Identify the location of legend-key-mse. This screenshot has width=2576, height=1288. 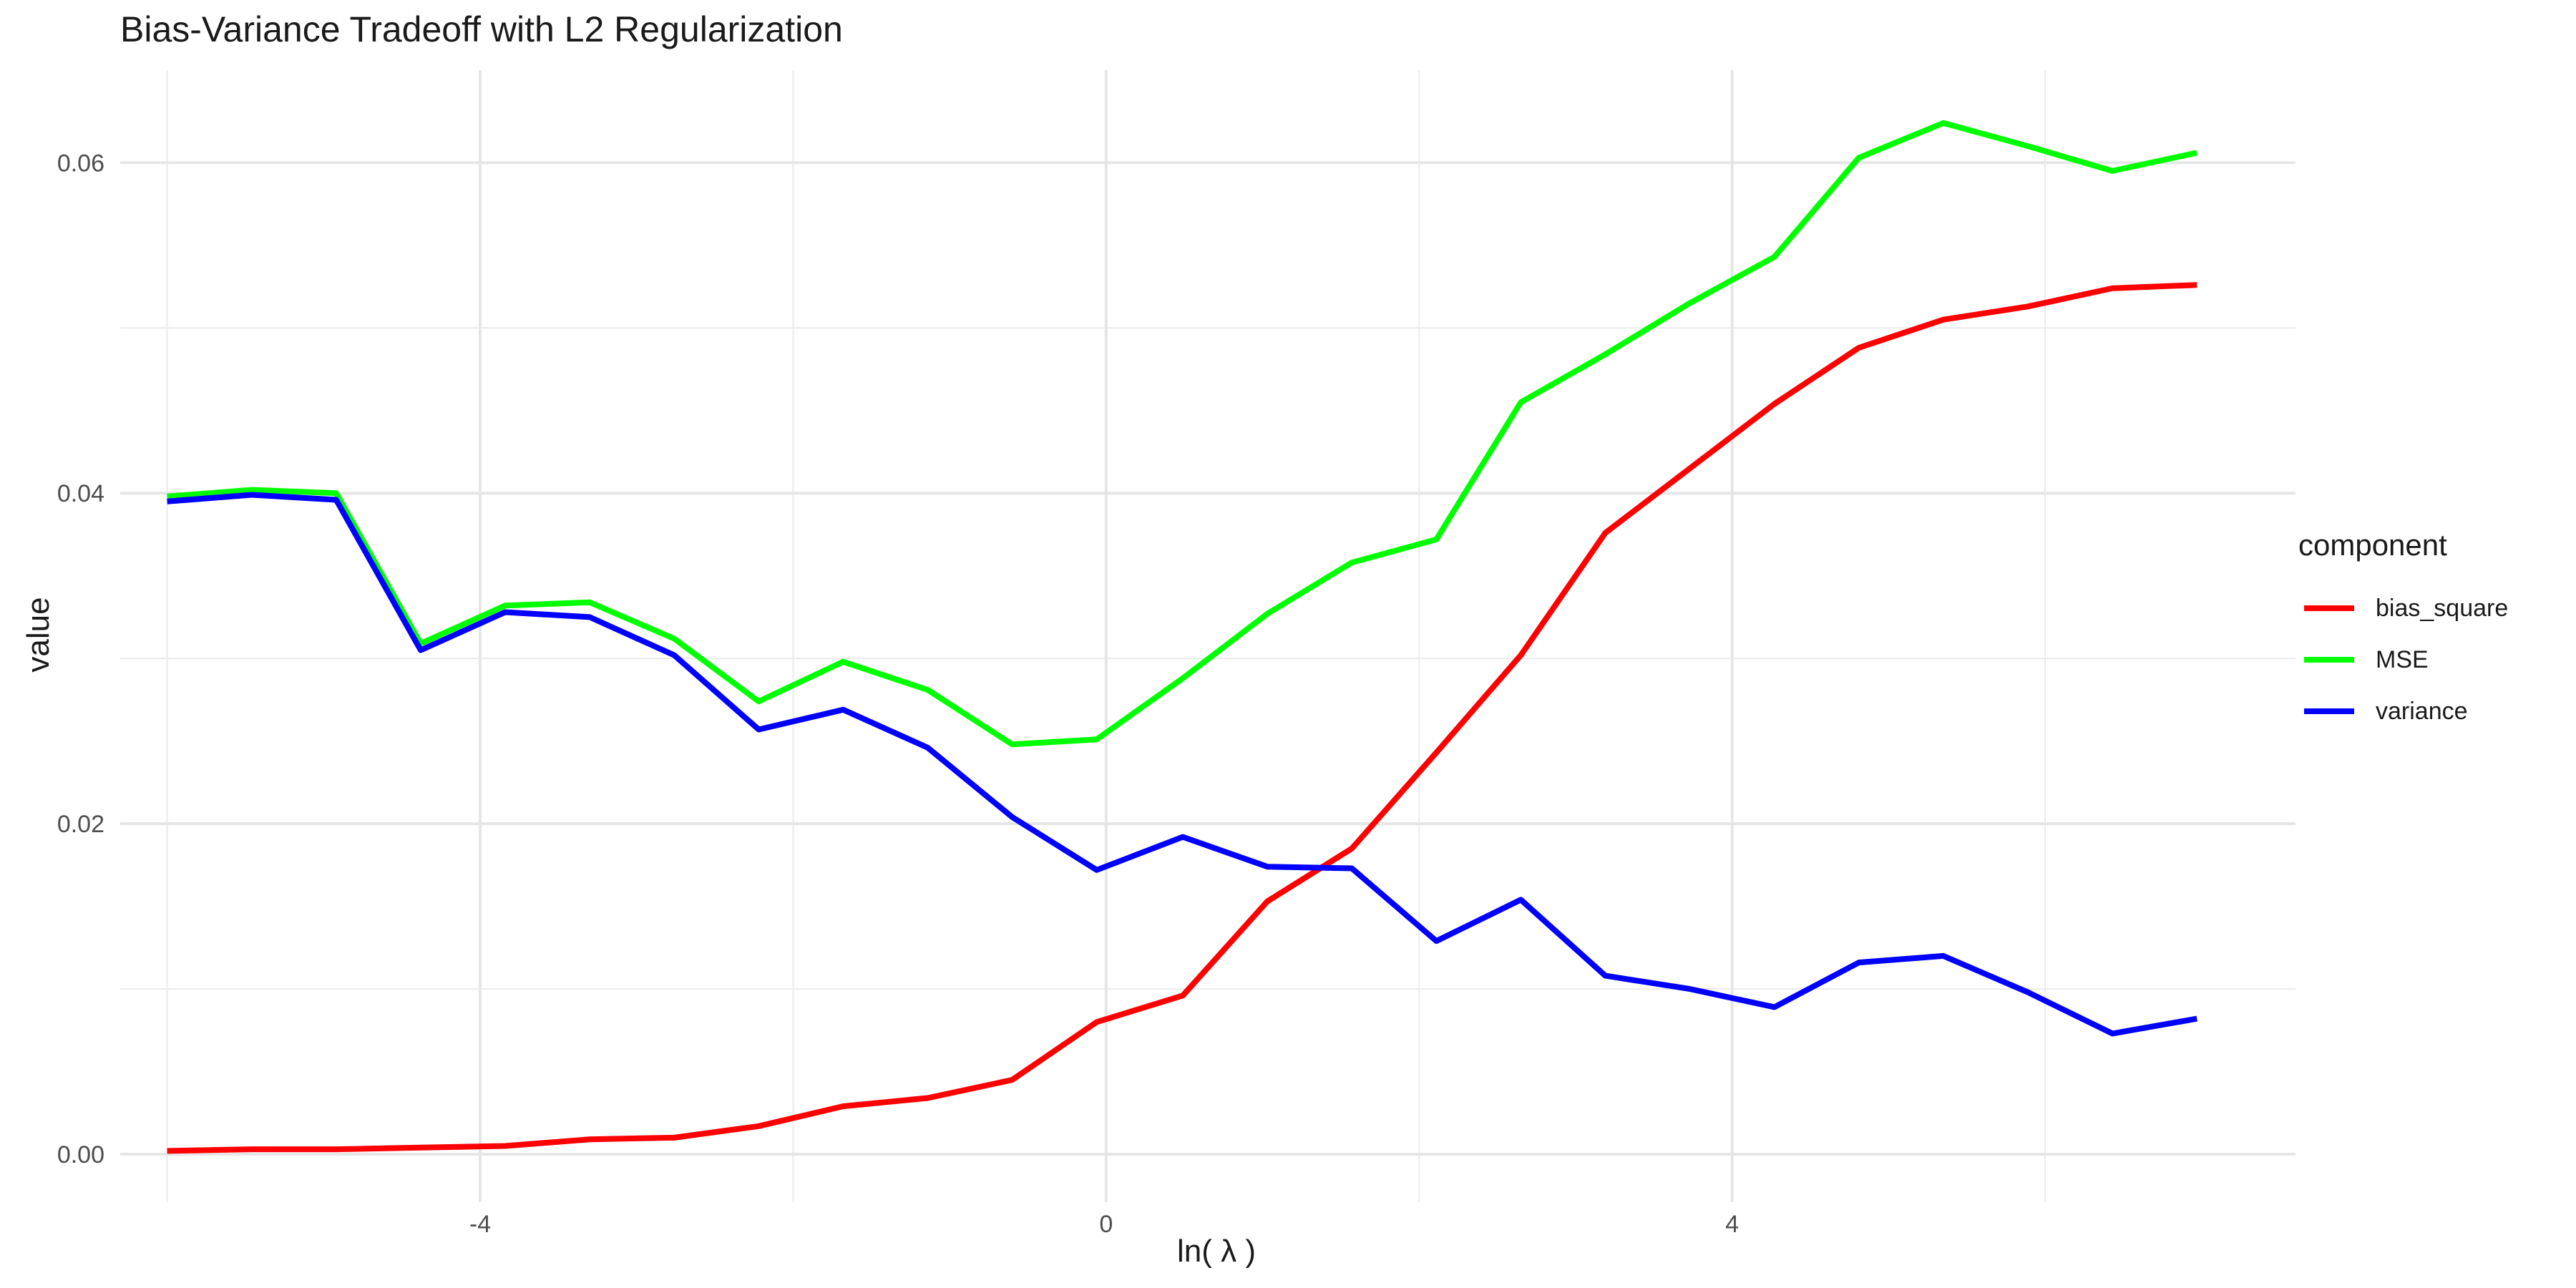
(2329, 660).